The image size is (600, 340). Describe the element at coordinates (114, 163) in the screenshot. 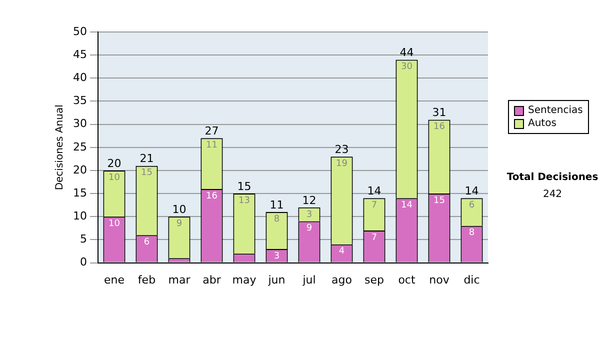

I see `total-label: 20` at that location.